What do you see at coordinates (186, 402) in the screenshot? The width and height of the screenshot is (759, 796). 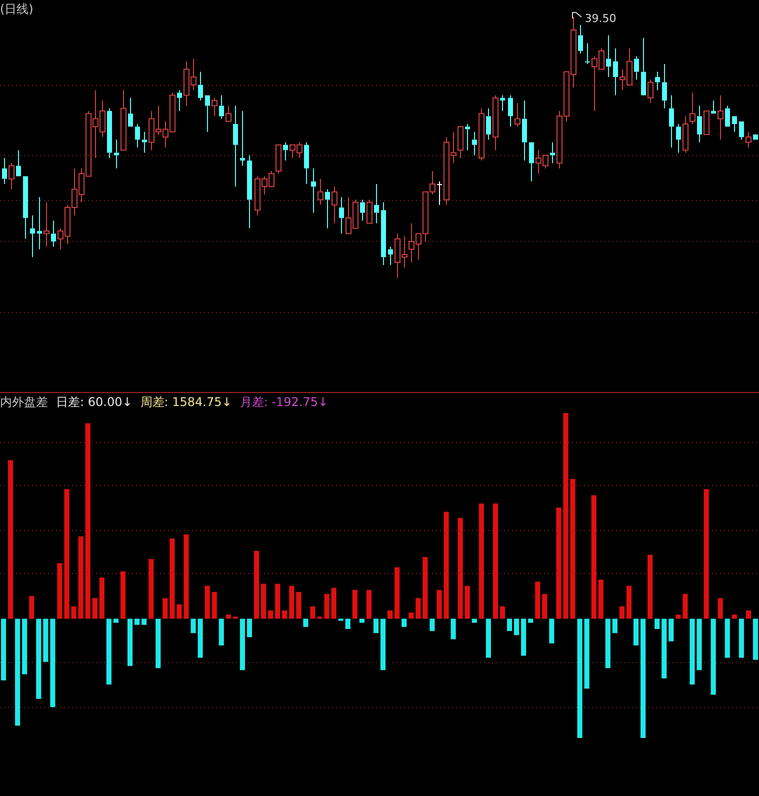 I see `text: 周差: 1584.75↓` at bounding box center [186, 402].